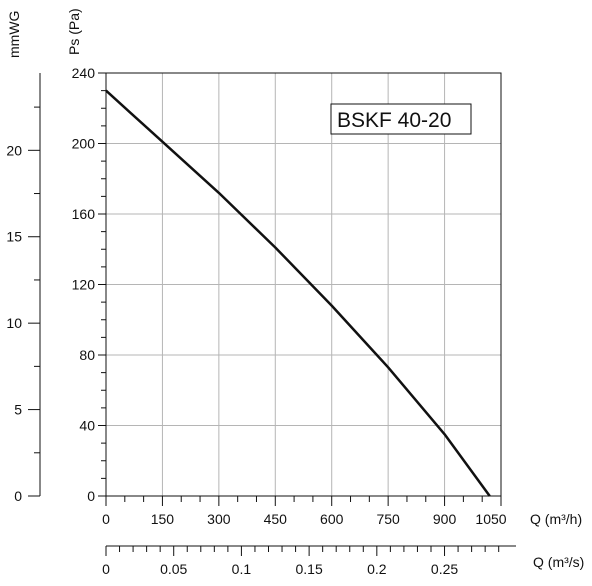 This screenshot has height=586, width=592. What do you see at coordinates (14, 34) in the screenshot?
I see `mmwg-axis-title: mmWG` at bounding box center [14, 34].